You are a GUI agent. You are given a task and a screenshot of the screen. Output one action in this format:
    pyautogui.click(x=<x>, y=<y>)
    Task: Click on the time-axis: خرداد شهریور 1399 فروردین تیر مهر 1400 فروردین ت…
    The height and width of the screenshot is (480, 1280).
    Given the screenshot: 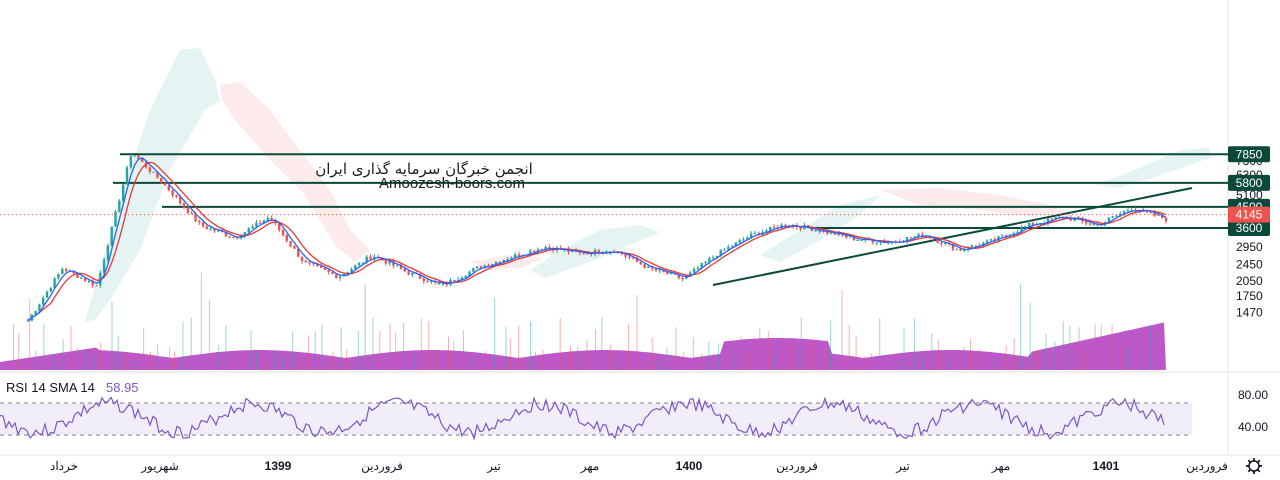 What is the action you would take?
    pyautogui.click(x=639, y=466)
    